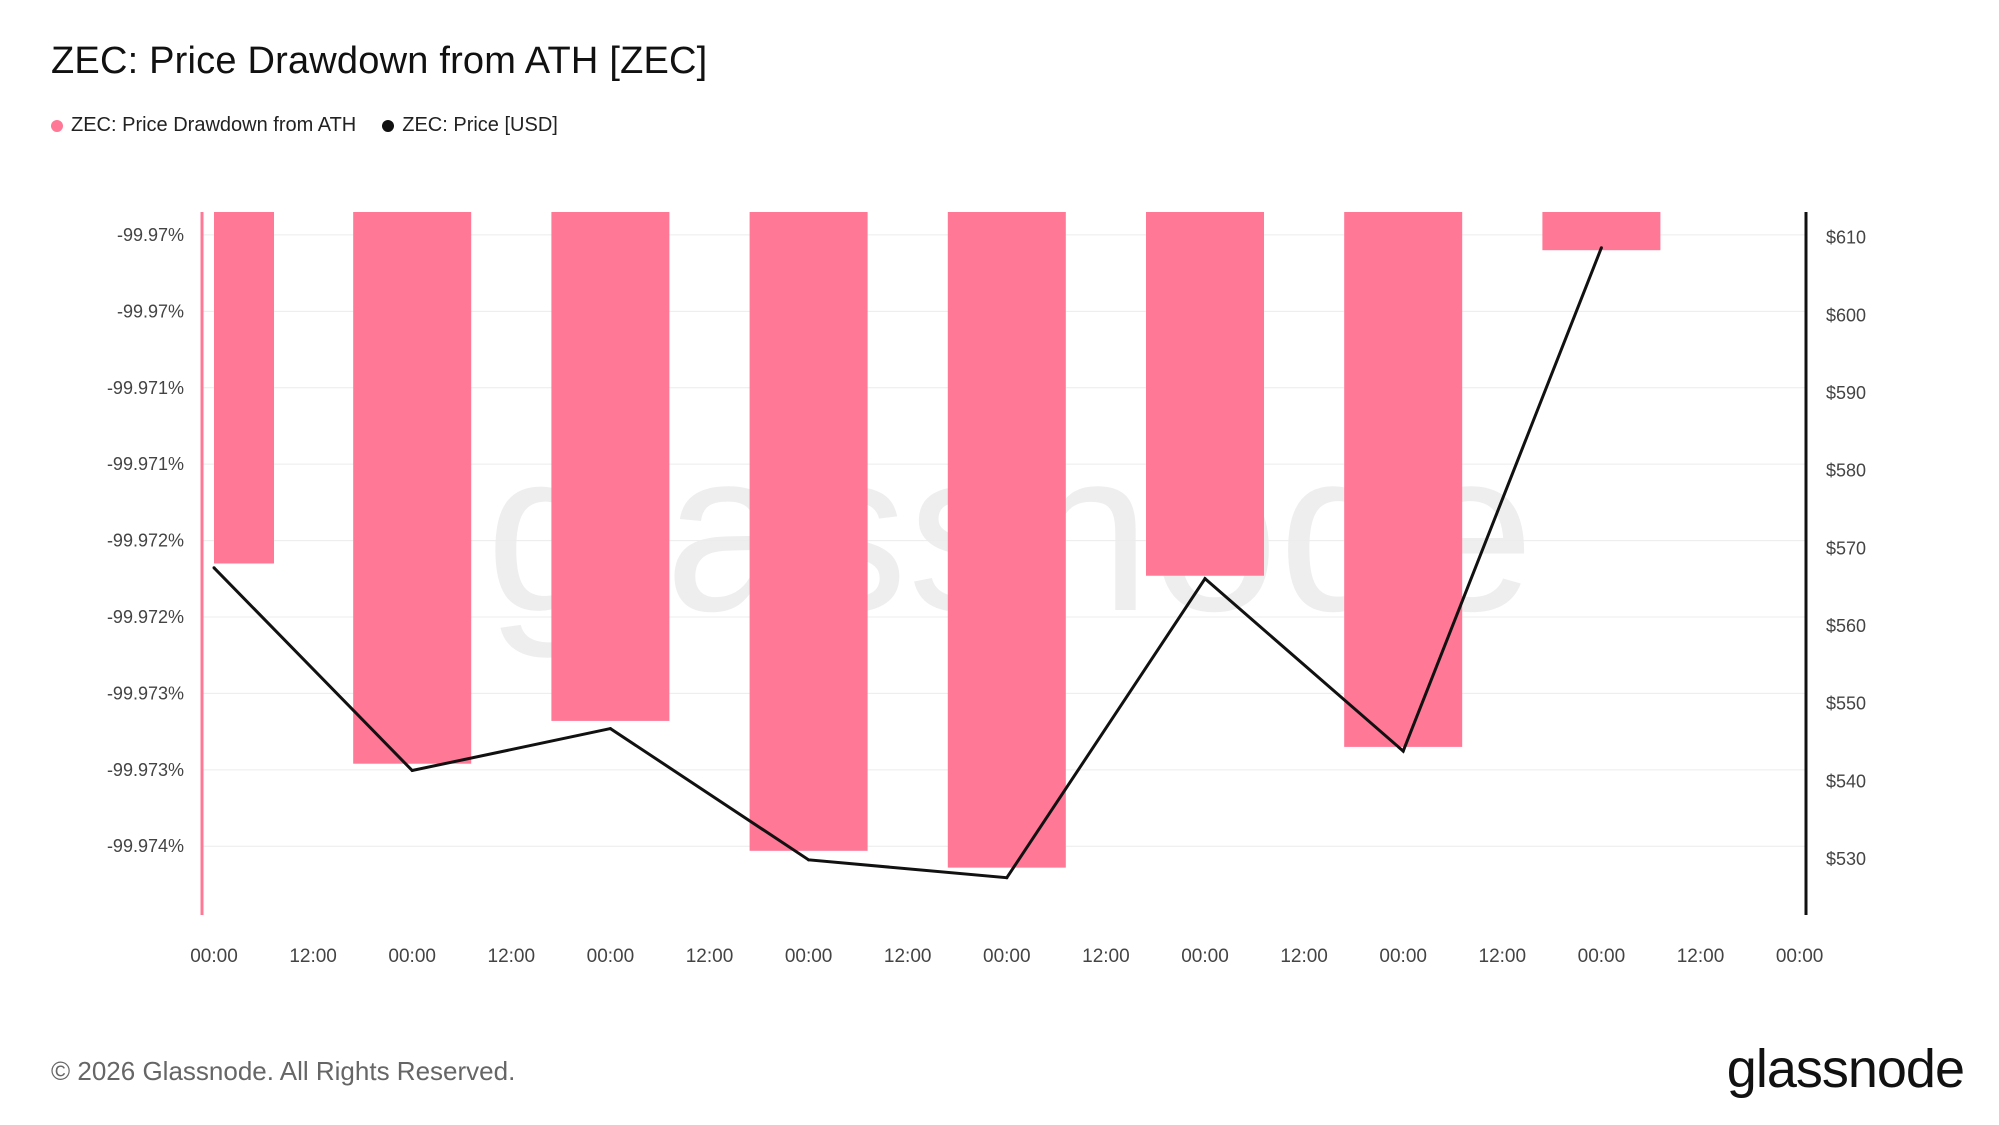  Describe the element at coordinates (1846, 626) in the screenshot. I see `right-tick-label: $560` at that location.